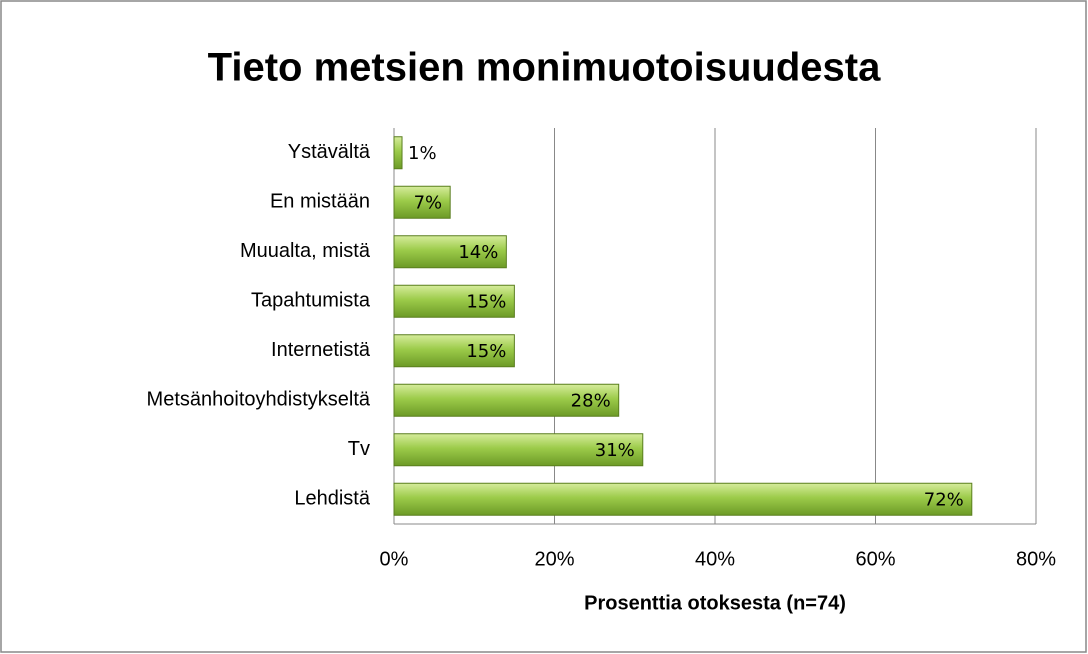 This screenshot has height=654, width=1088. Describe the element at coordinates (428, 202) in the screenshot. I see `value-label: 7%` at that location.